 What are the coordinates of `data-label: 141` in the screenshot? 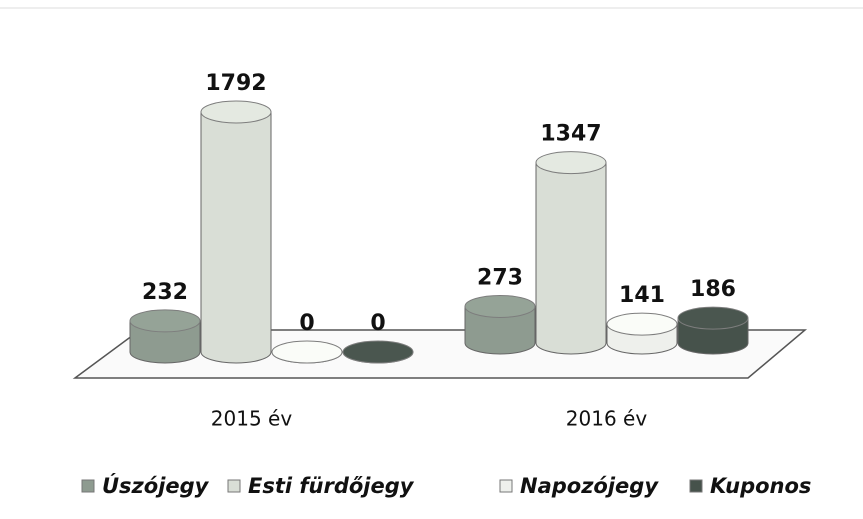 It's located at (642, 295).